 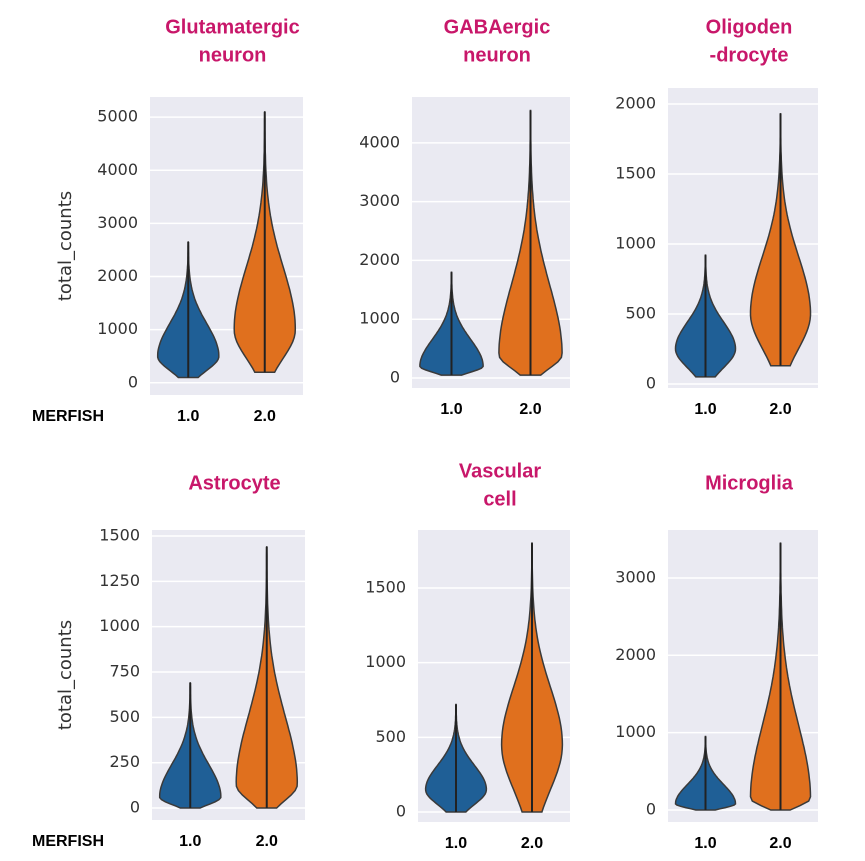 I want to click on panel-title: Microglia, so click(x=749, y=483).